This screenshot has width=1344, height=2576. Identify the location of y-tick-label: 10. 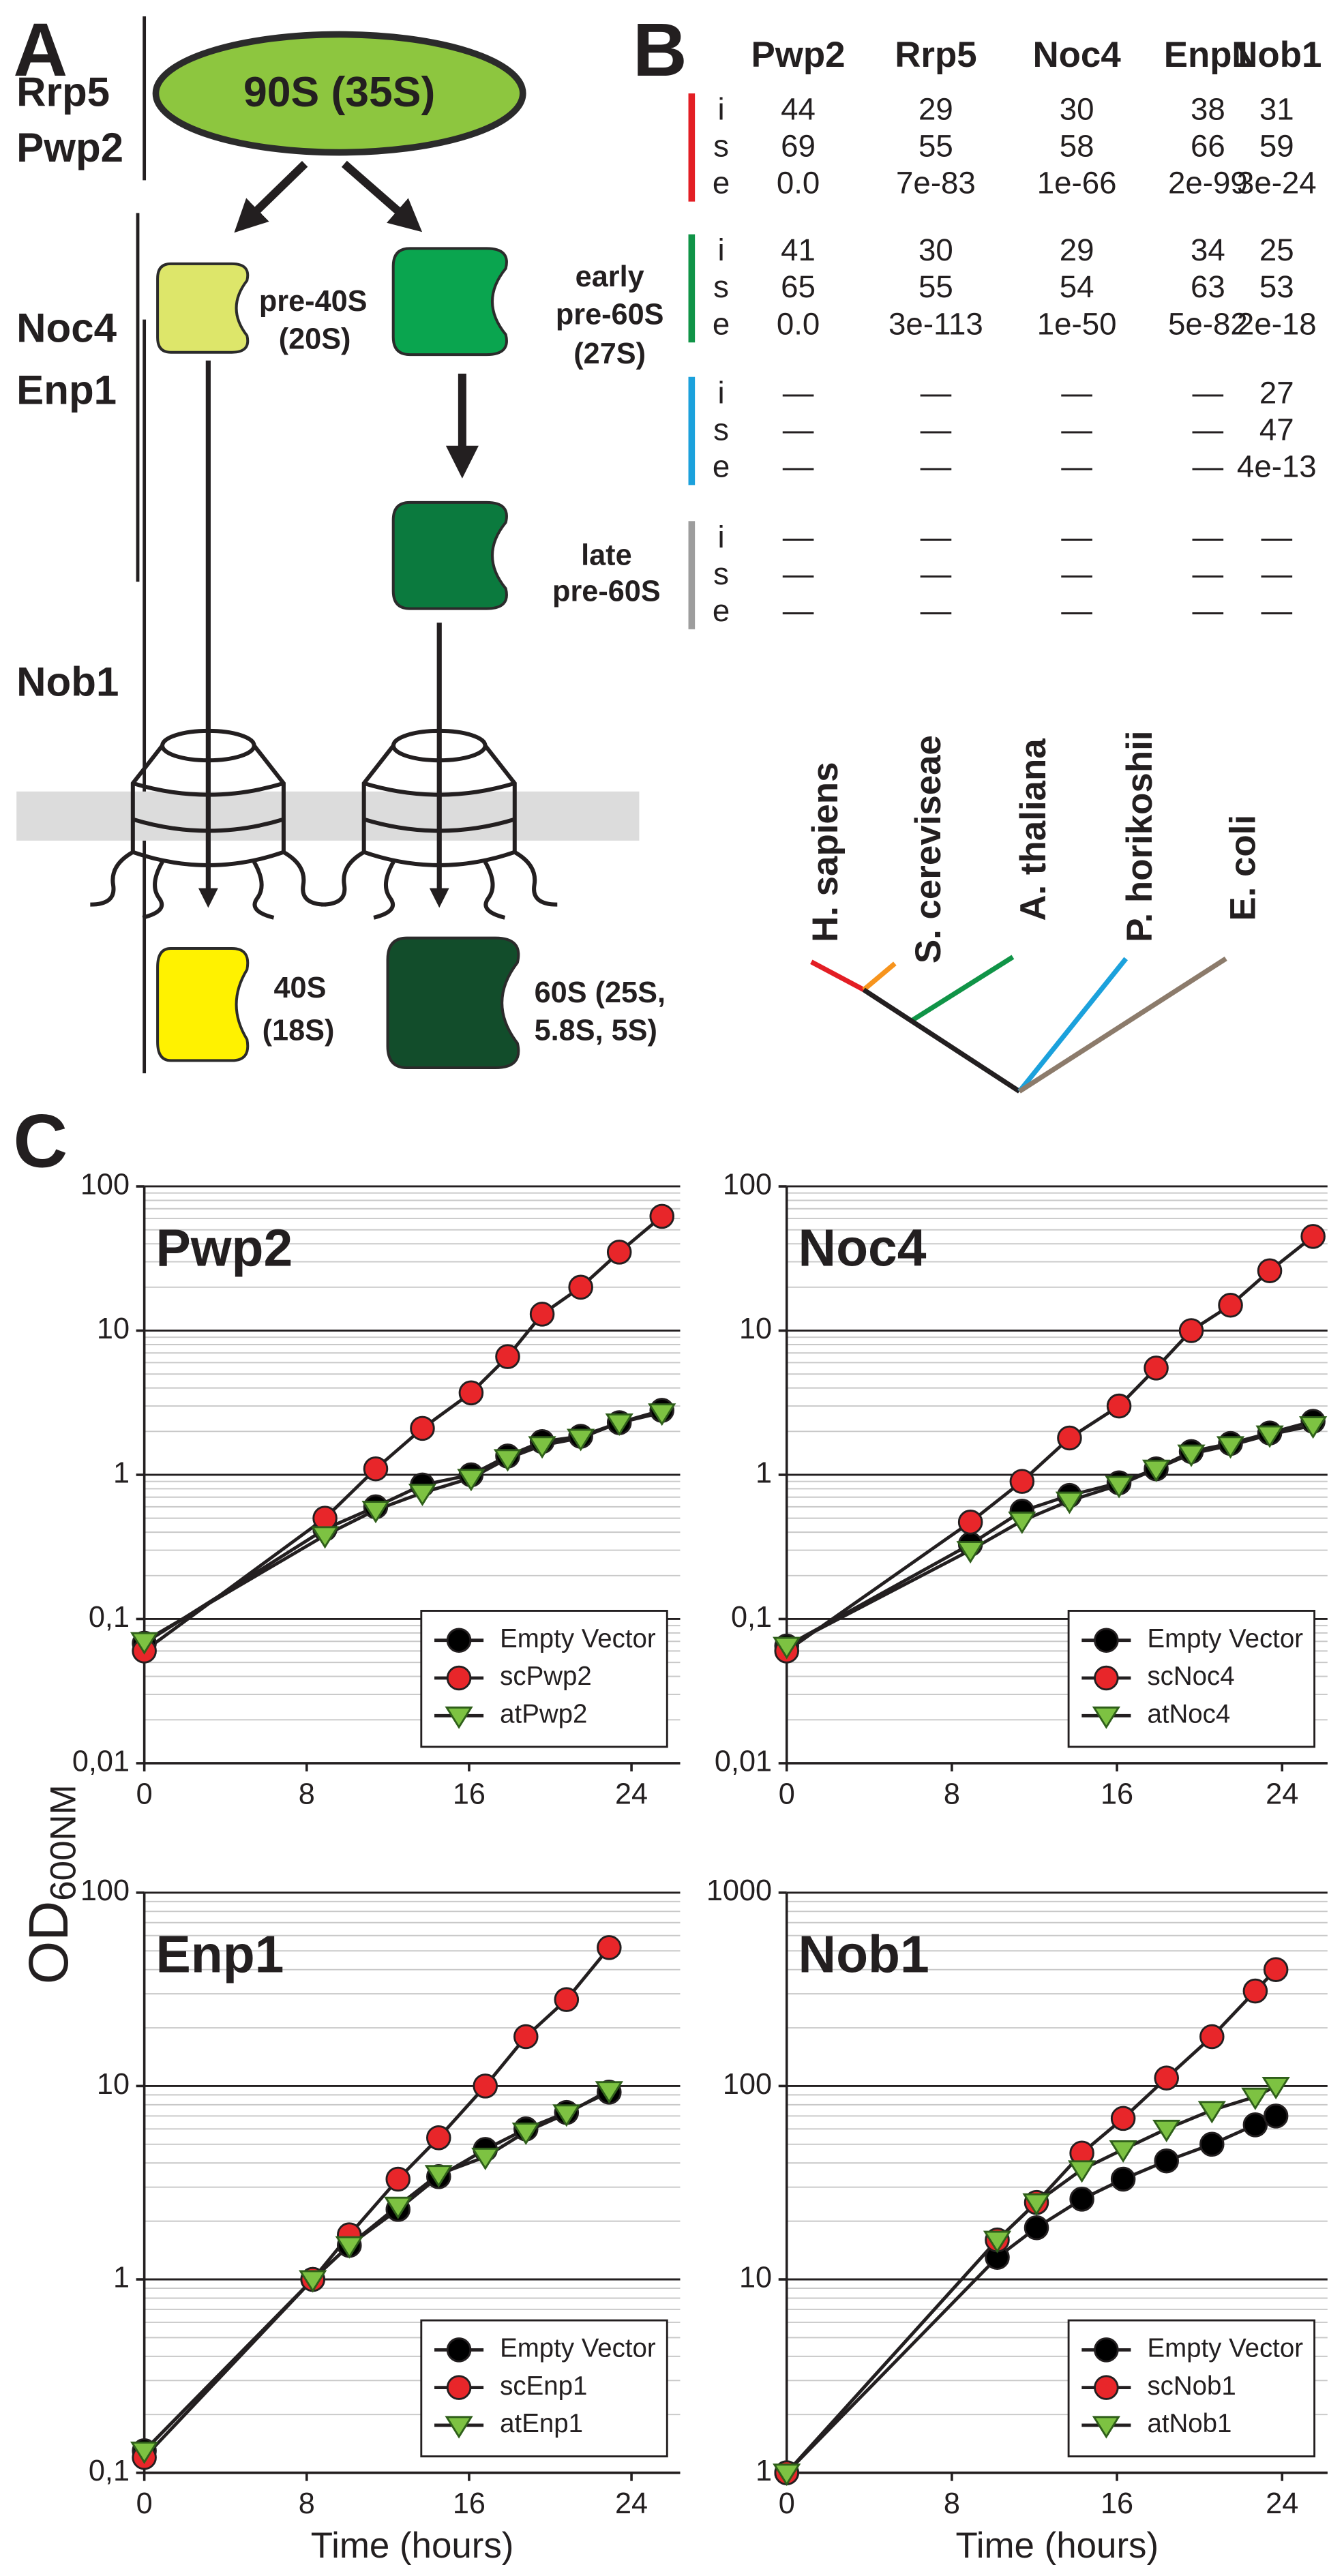
(755, 2277).